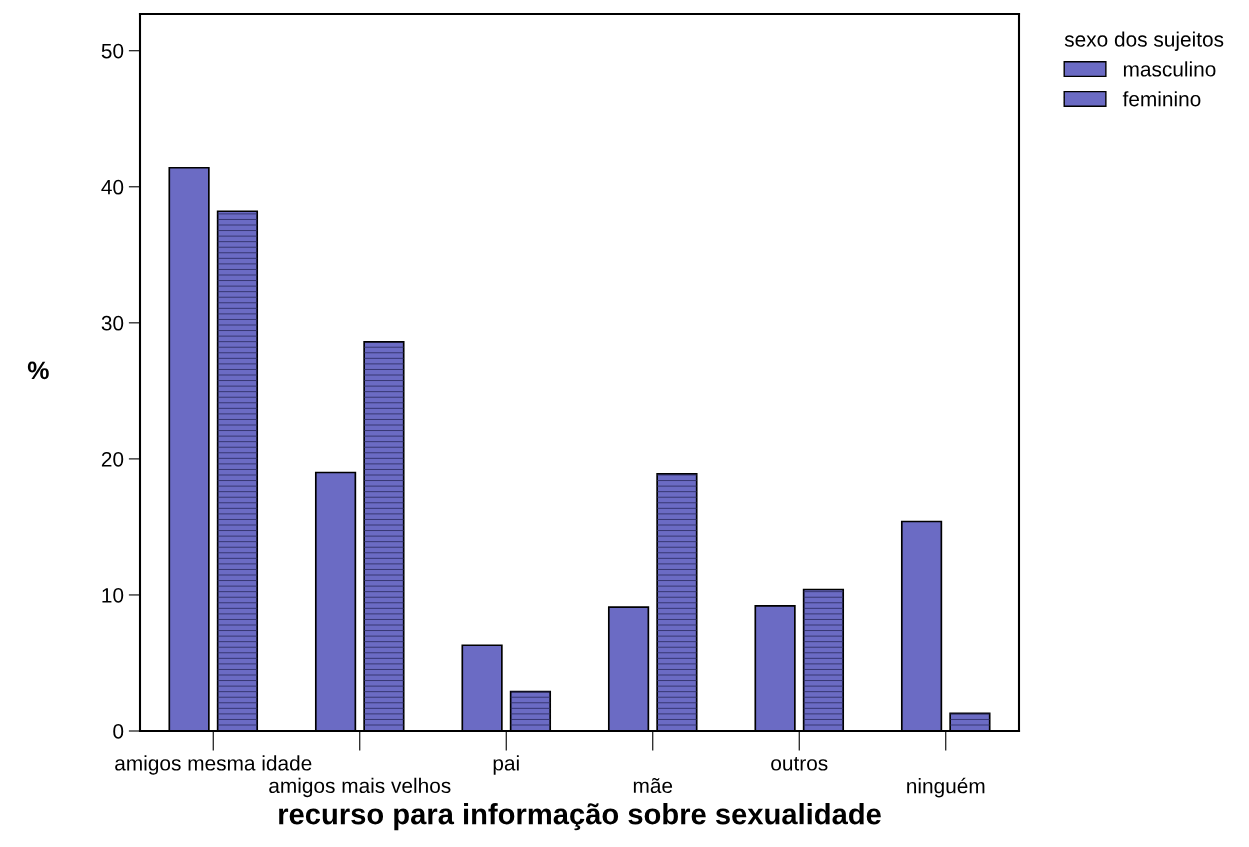 Image resolution: width=1249 pixels, height=847 pixels. What do you see at coordinates (1144, 41) in the screenshot?
I see `legend-title: sexo dos sujeitos` at bounding box center [1144, 41].